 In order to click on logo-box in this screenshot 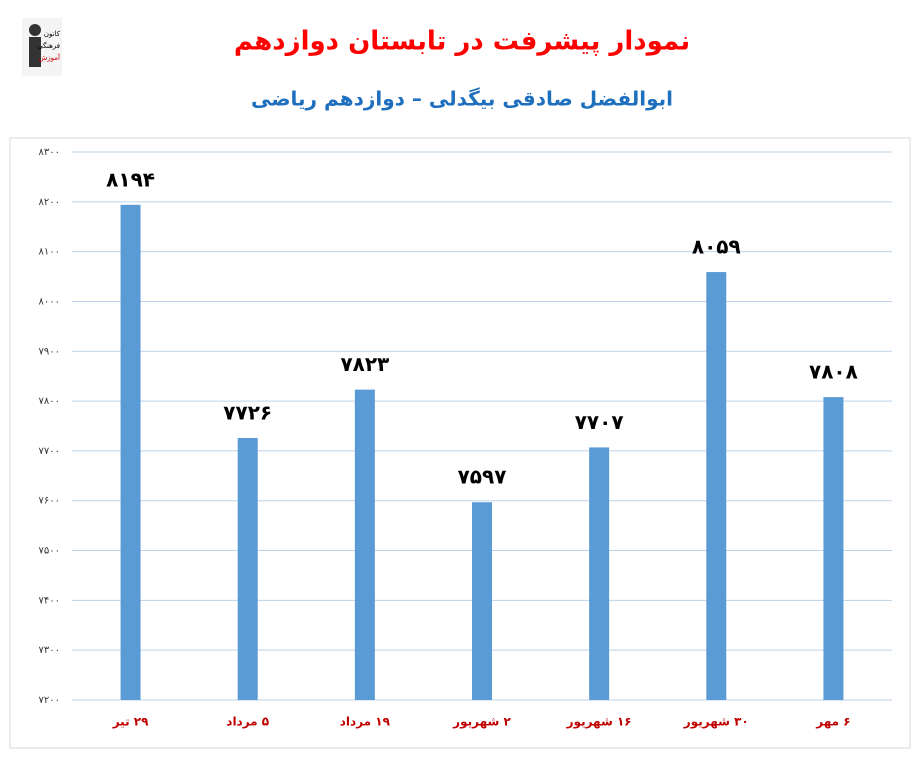, I will do `click(42, 47)`.